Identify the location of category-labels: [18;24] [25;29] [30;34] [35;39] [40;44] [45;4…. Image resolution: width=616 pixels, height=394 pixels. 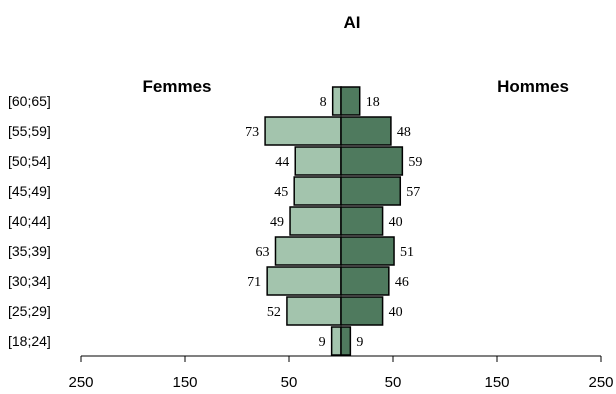
(29, 221).